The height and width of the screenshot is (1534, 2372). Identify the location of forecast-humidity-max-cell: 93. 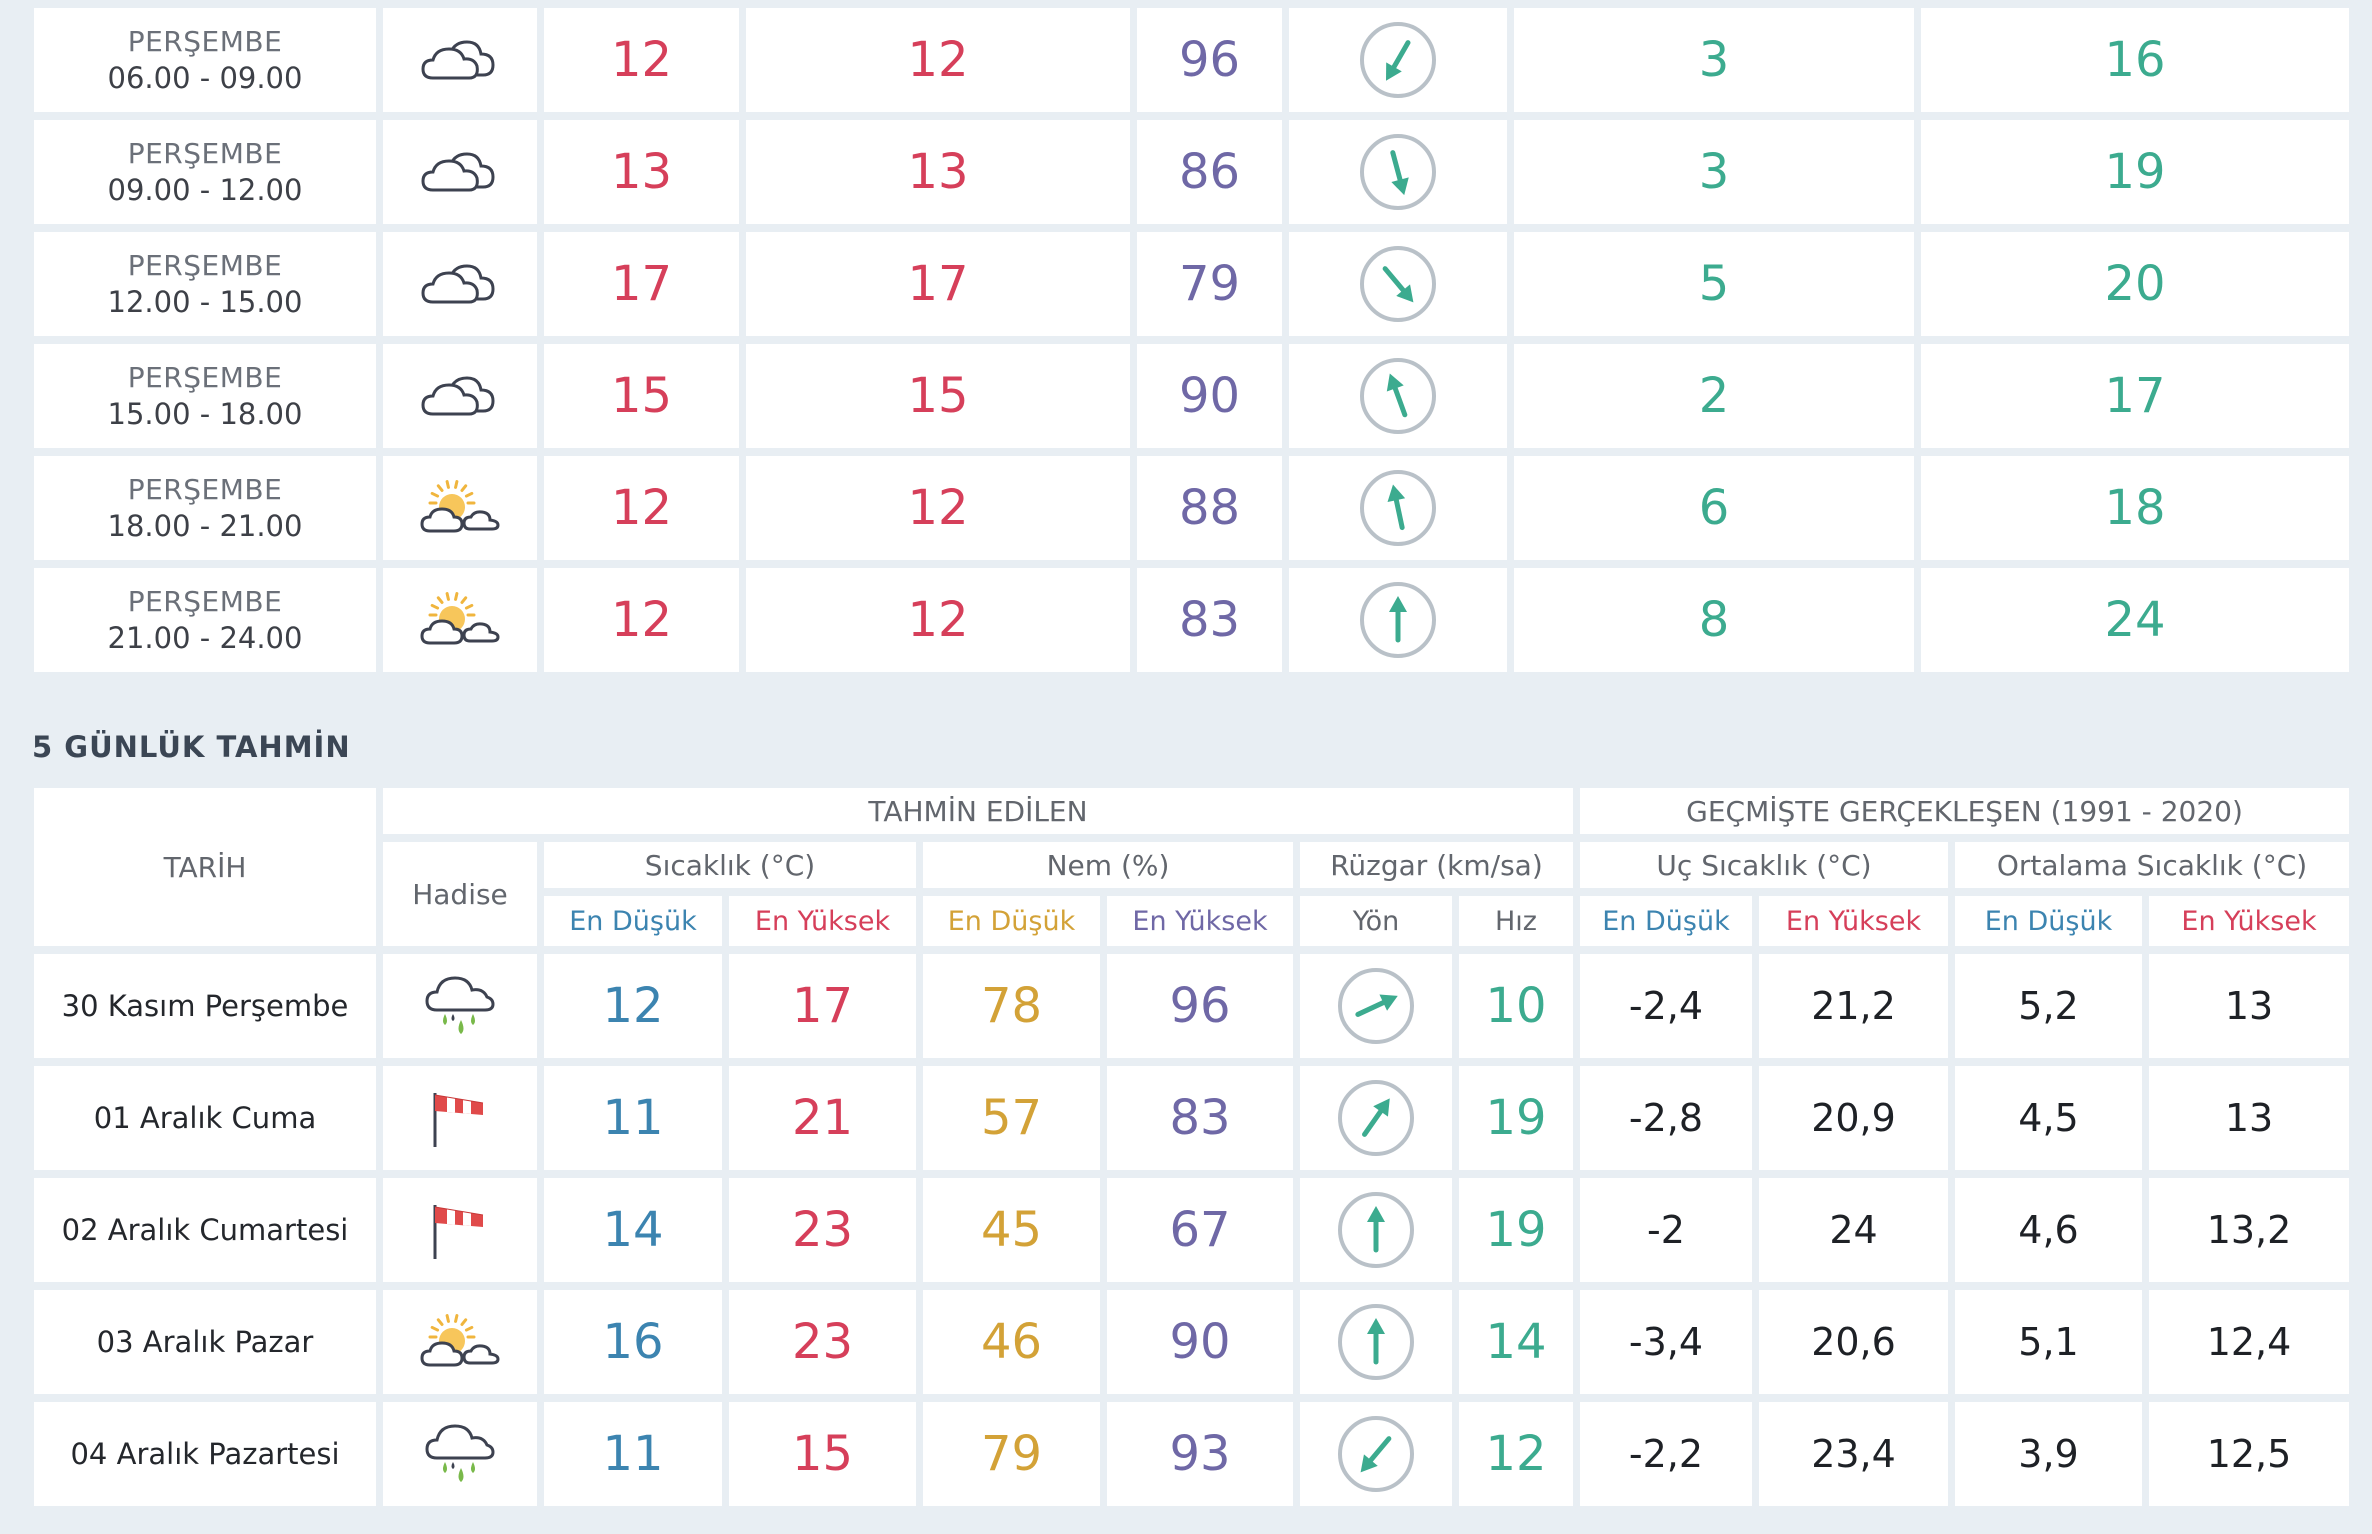
(1200, 1454).